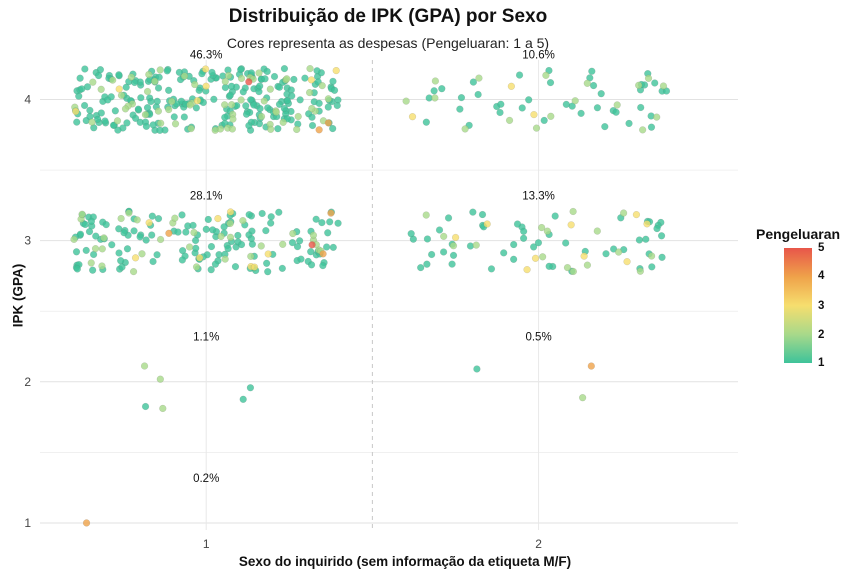 Image resolution: width=864 pixels, height=576 pixels. Describe the element at coordinates (27, 523) in the screenshot. I see `y-tick-label: 1` at that location.